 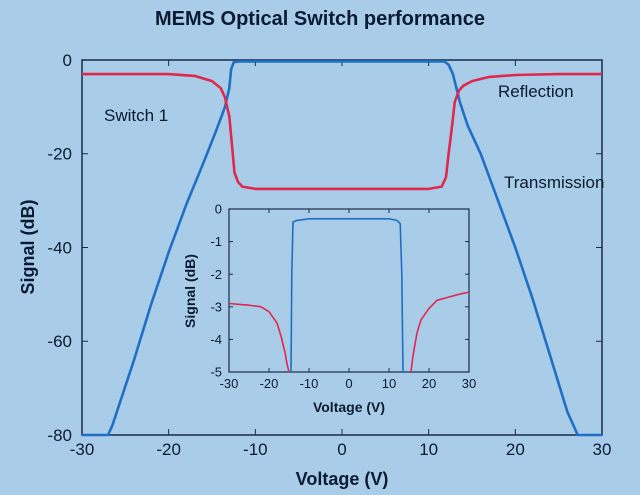 What do you see at coordinates (341, 449) in the screenshot?
I see `main-x-tick-label: 0` at bounding box center [341, 449].